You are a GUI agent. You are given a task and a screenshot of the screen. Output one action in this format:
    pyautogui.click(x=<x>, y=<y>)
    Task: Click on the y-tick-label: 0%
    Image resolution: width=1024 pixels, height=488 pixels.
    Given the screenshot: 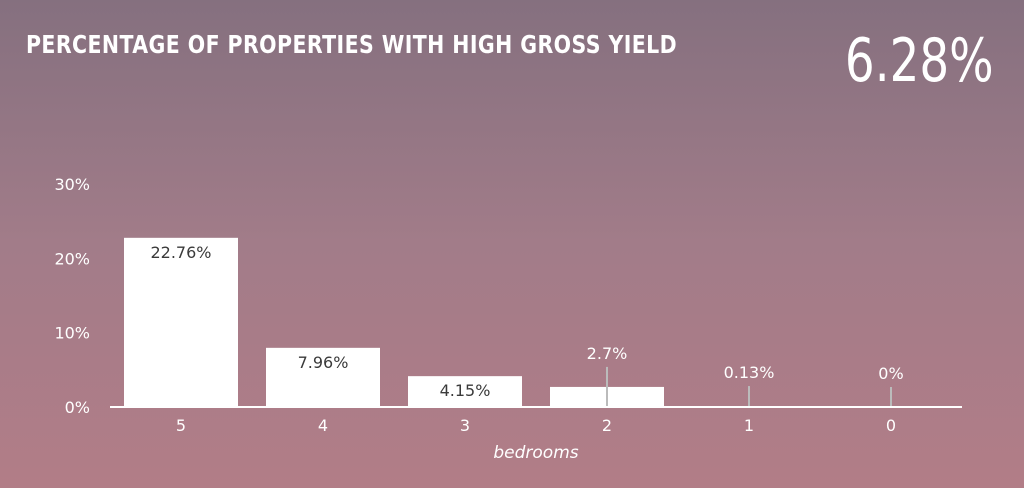 What is the action you would take?
    pyautogui.click(x=77, y=407)
    